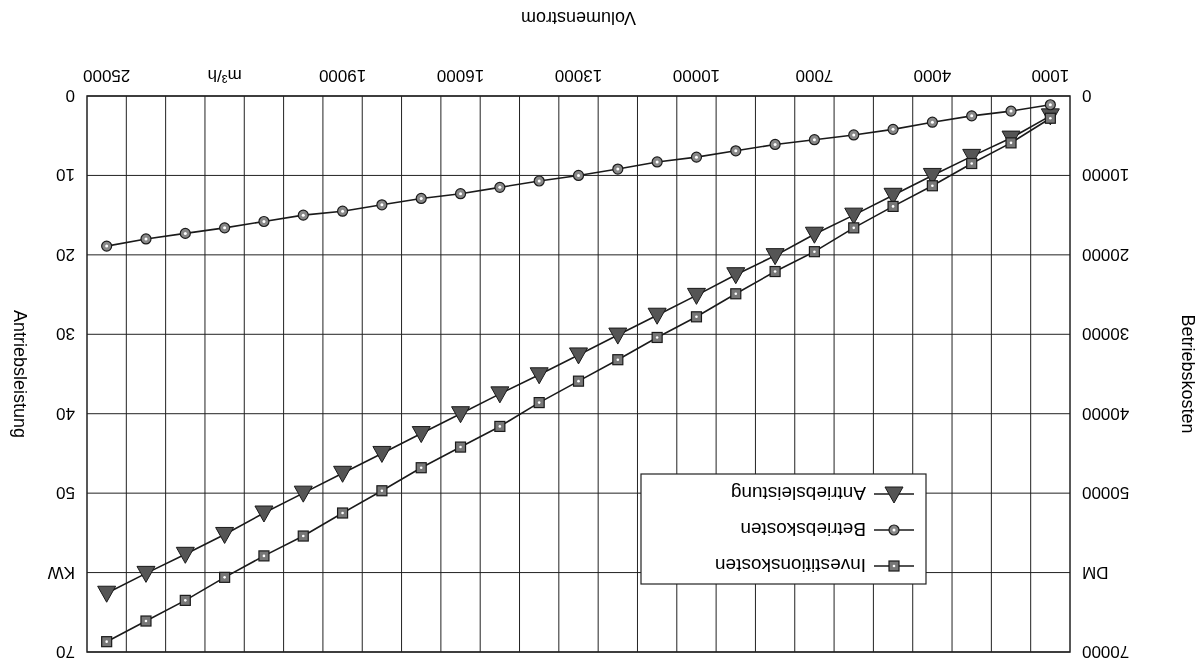  What do you see at coordinates (803, 530) in the screenshot?
I see `legend-label: Betriebskosten` at bounding box center [803, 530].